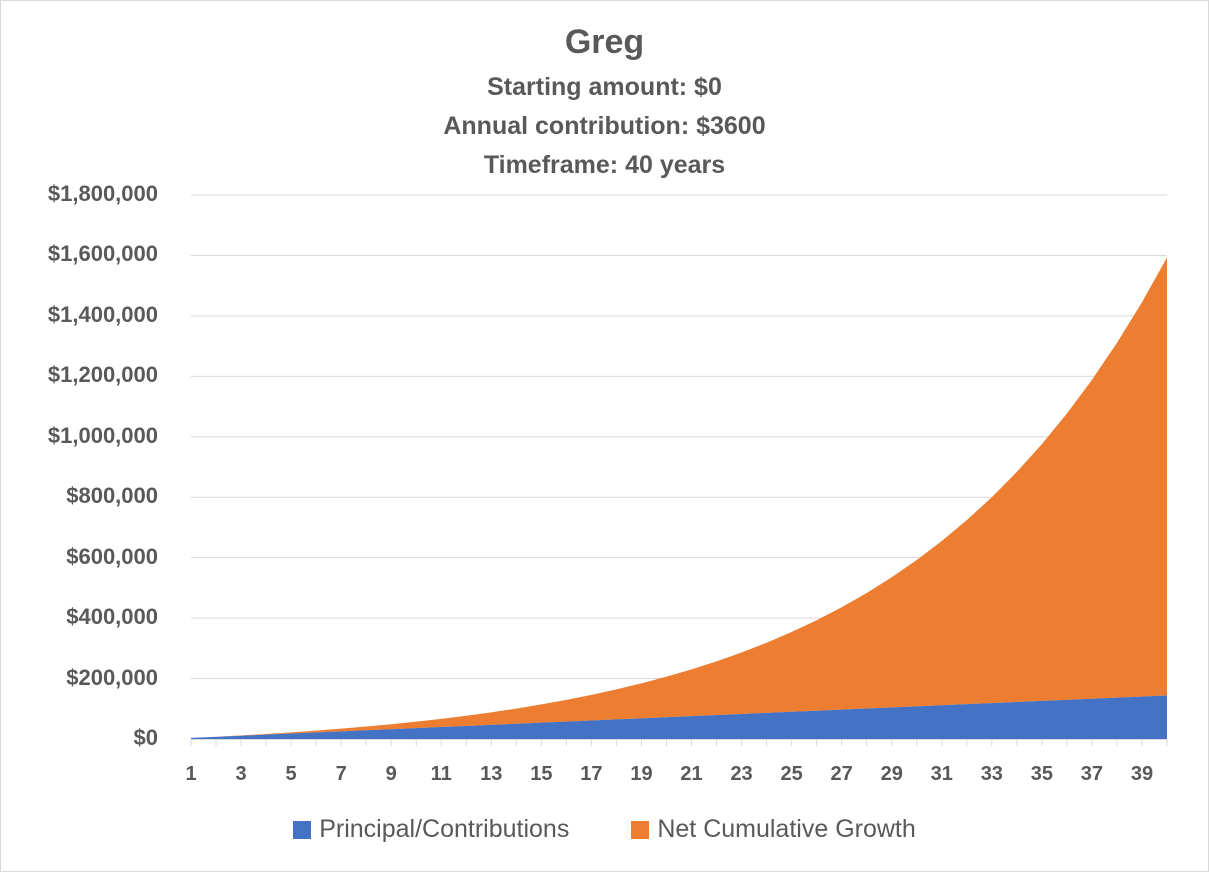  Describe the element at coordinates (444, 829) in the screenshot. I see `legend-label-principal: Principal/Contributions` at that location.